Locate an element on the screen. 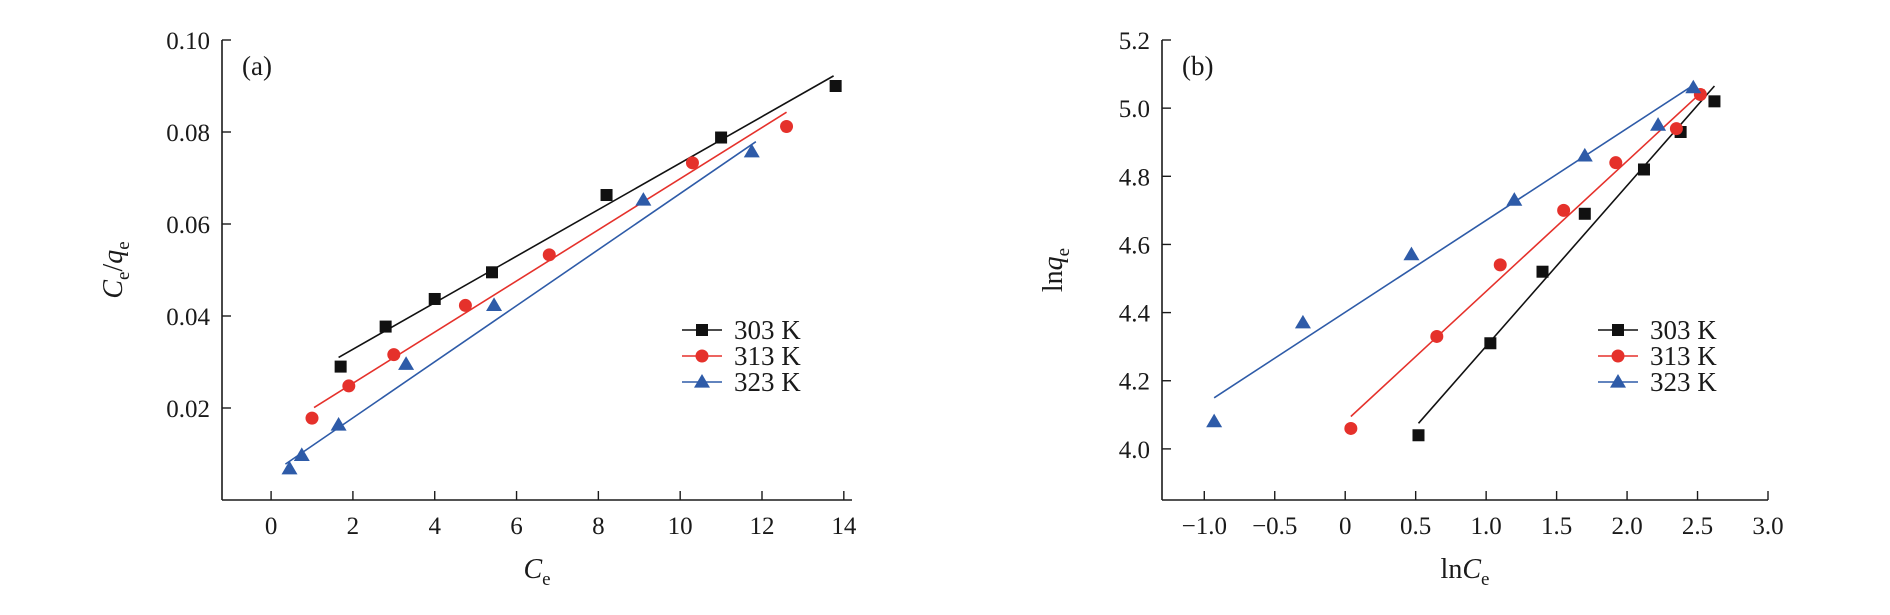 The image size is (1890, 615). a-x-tick-label: 10 is located at coordinates (680, 526).